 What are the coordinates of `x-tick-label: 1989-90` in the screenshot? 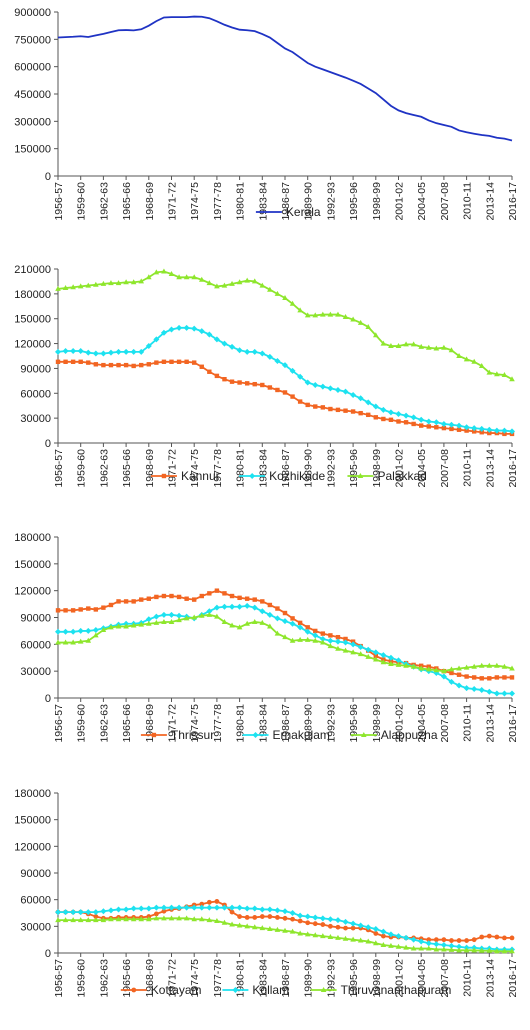 It's located at (309, 723).